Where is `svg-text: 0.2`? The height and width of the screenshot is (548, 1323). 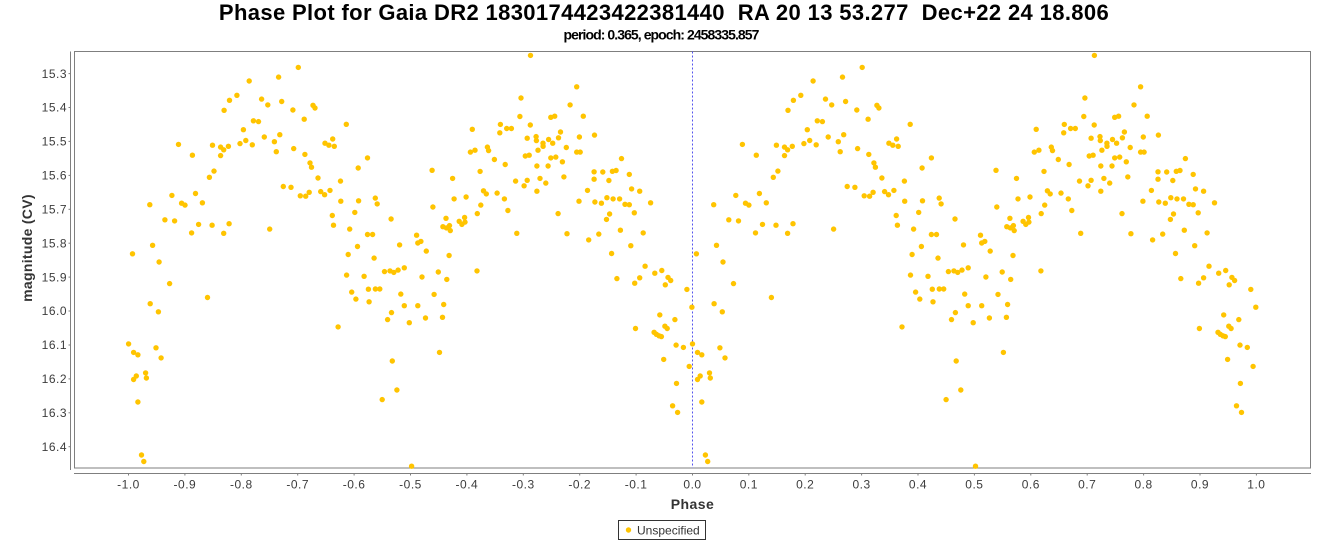
svg-text: 0.2 is located at coordinates (805, 485).